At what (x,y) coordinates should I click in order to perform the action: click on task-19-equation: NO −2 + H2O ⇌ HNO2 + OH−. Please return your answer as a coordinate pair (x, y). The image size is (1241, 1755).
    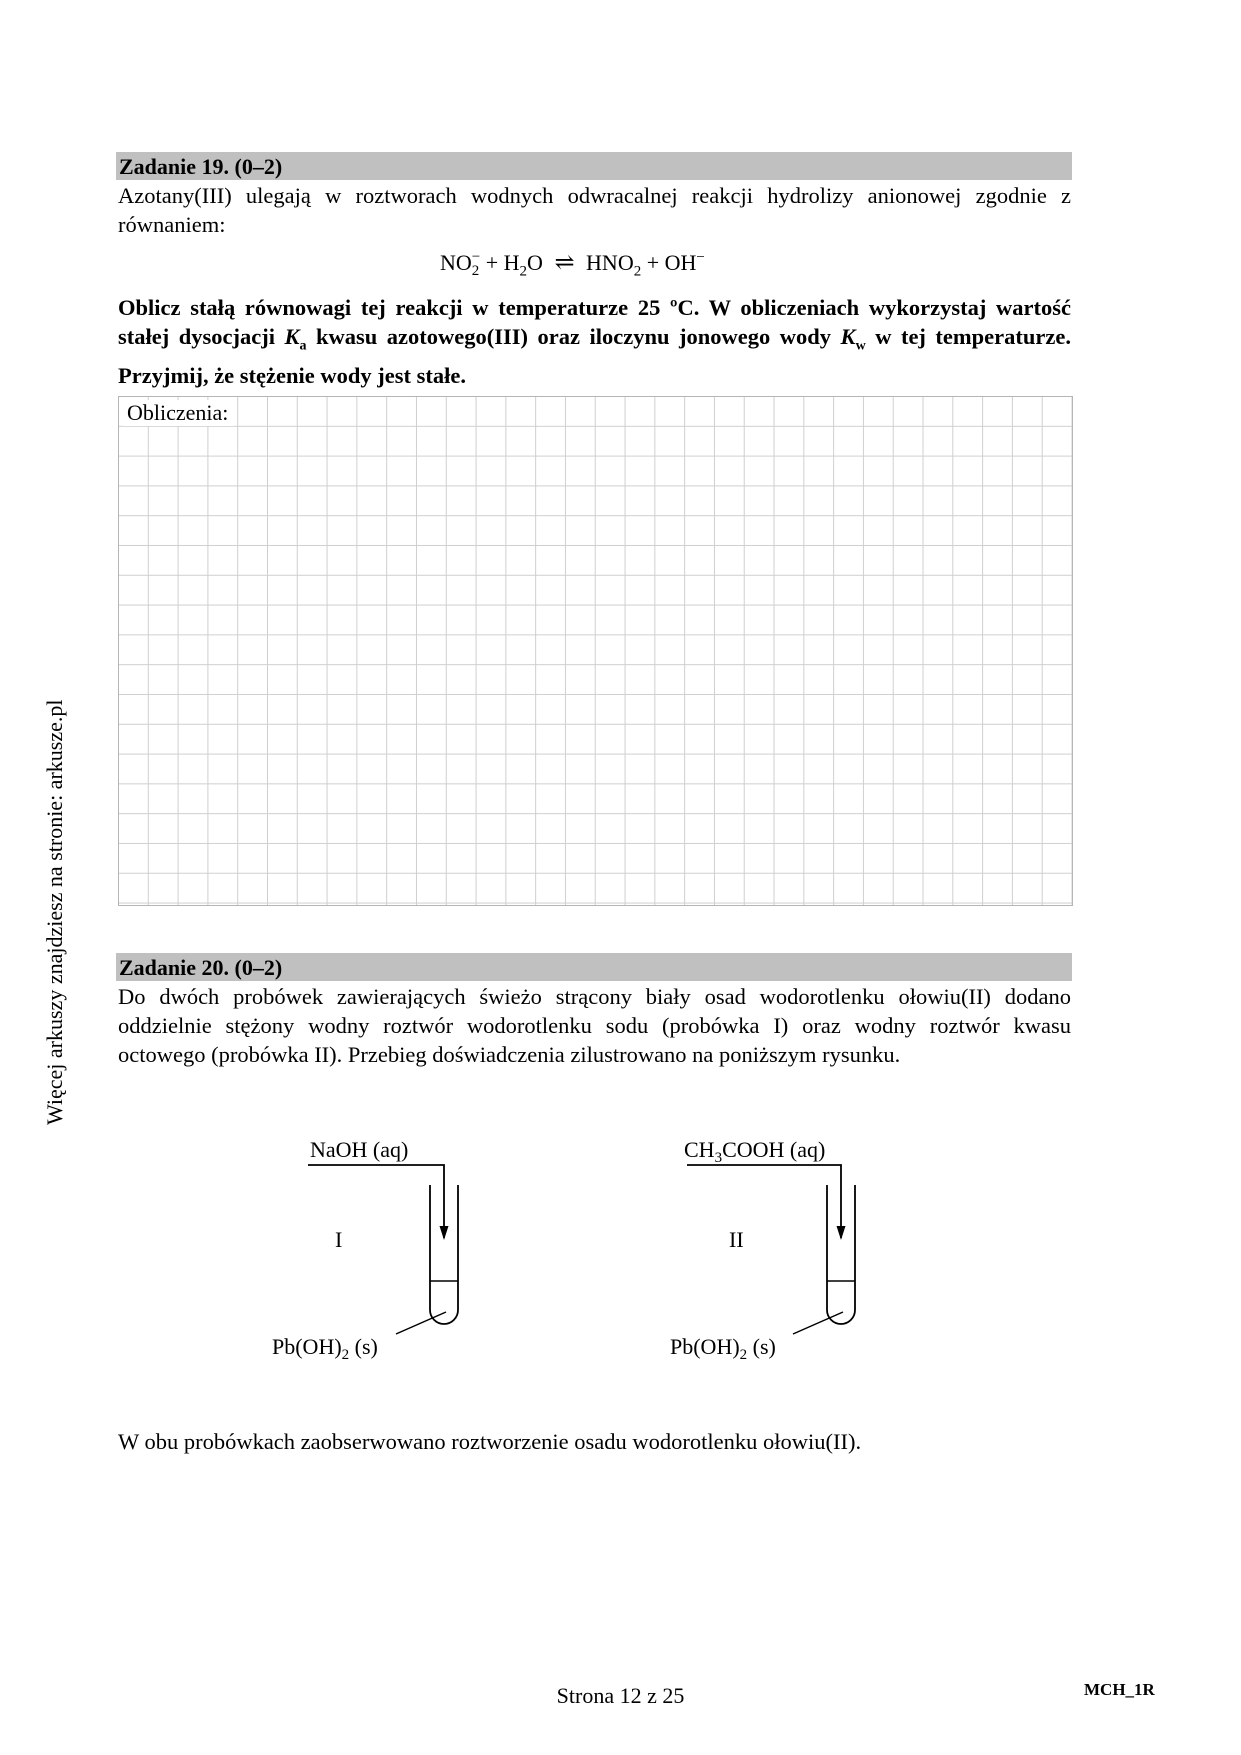
    Looking at the image, I should click on (572, 264).